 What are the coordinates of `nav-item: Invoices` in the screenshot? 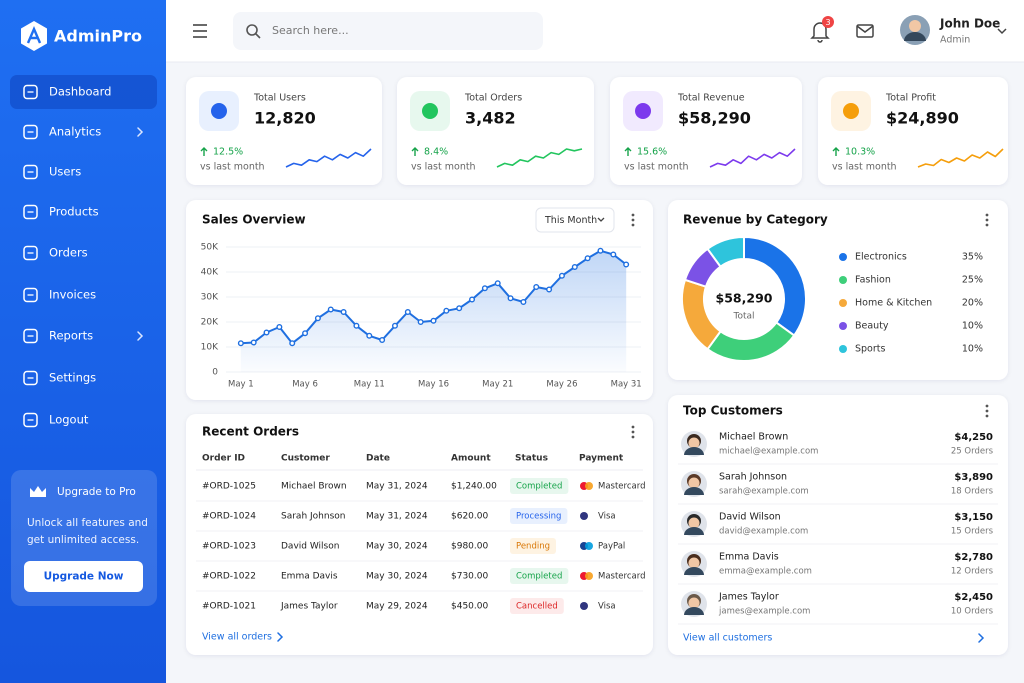 It's located at (59, 295).